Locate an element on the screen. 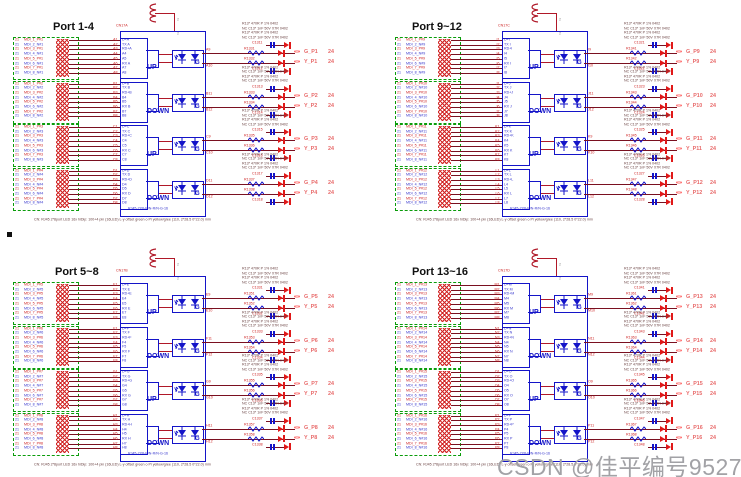 This screenshot has width=741, height=477. pin-name: RX C is located at coordinates (126, 150).